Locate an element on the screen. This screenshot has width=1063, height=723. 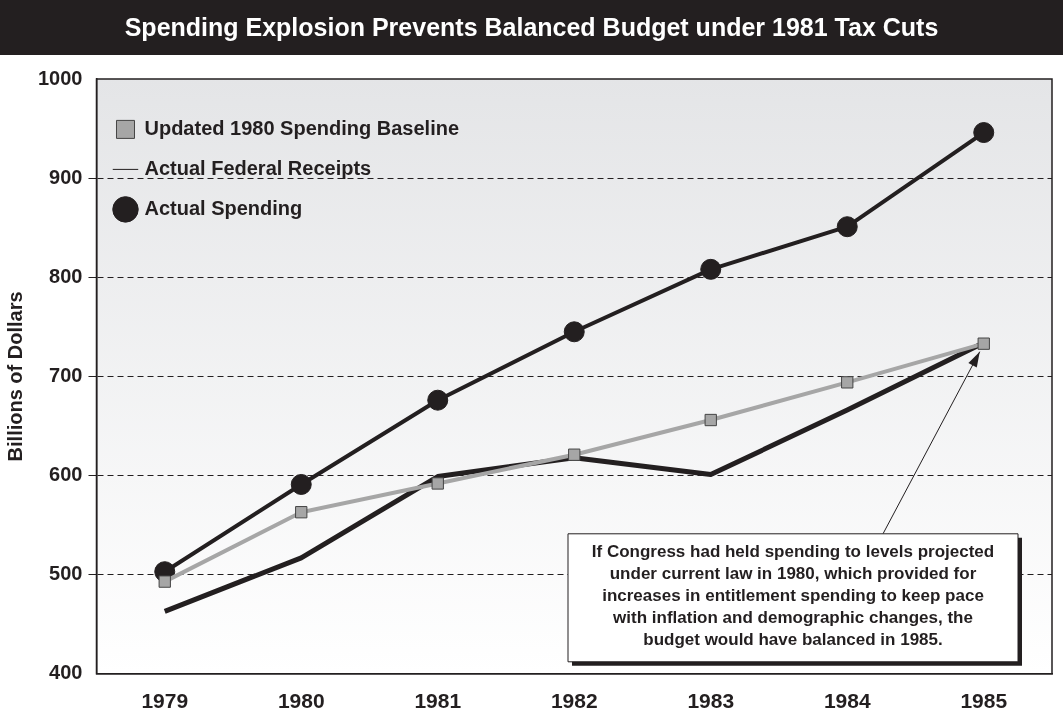
legend-label: Actual Federal Receipts is located at coordinates (258, 167).